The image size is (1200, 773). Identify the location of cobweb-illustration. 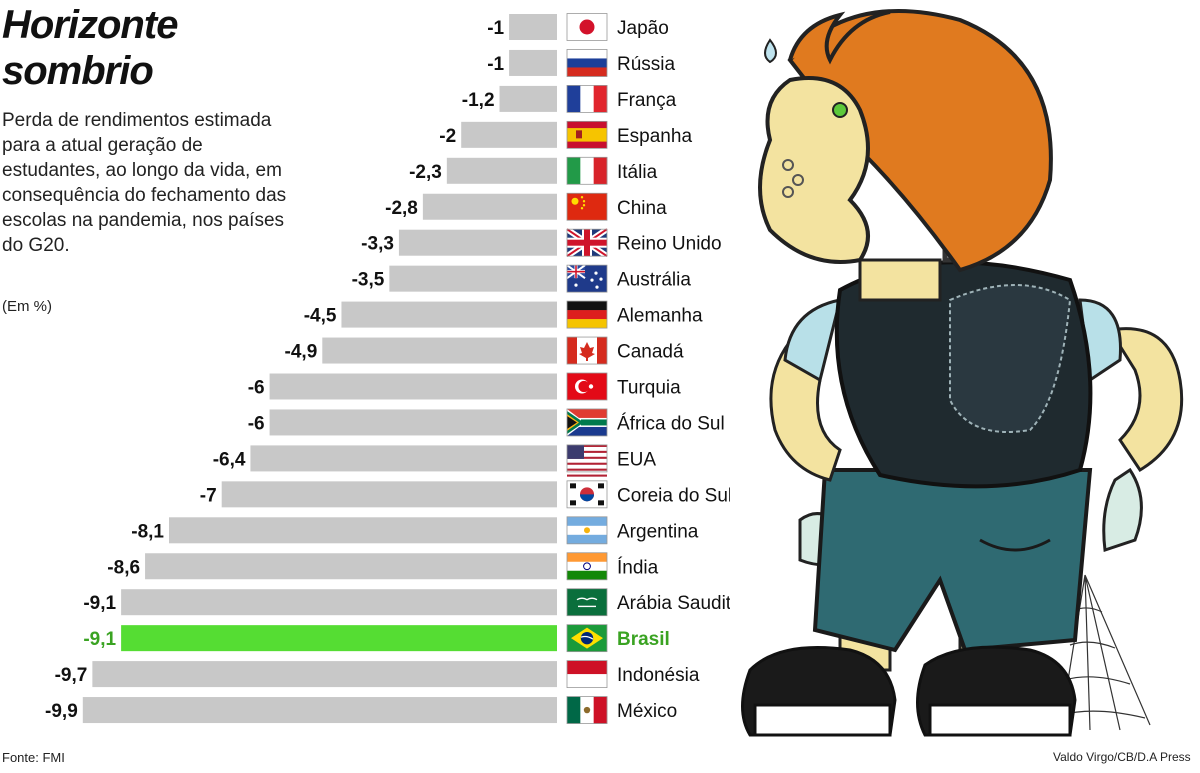
(1105, 652).